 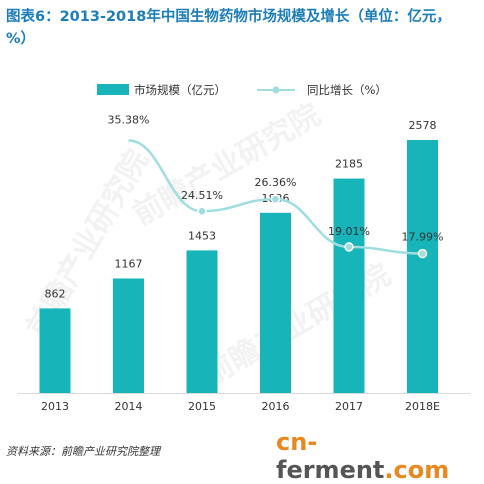 What do you see at coordinates (347, 90) in the screenshot?
I see `legend-line-label: 同比增长（%）` at bounding box center [347, 90].